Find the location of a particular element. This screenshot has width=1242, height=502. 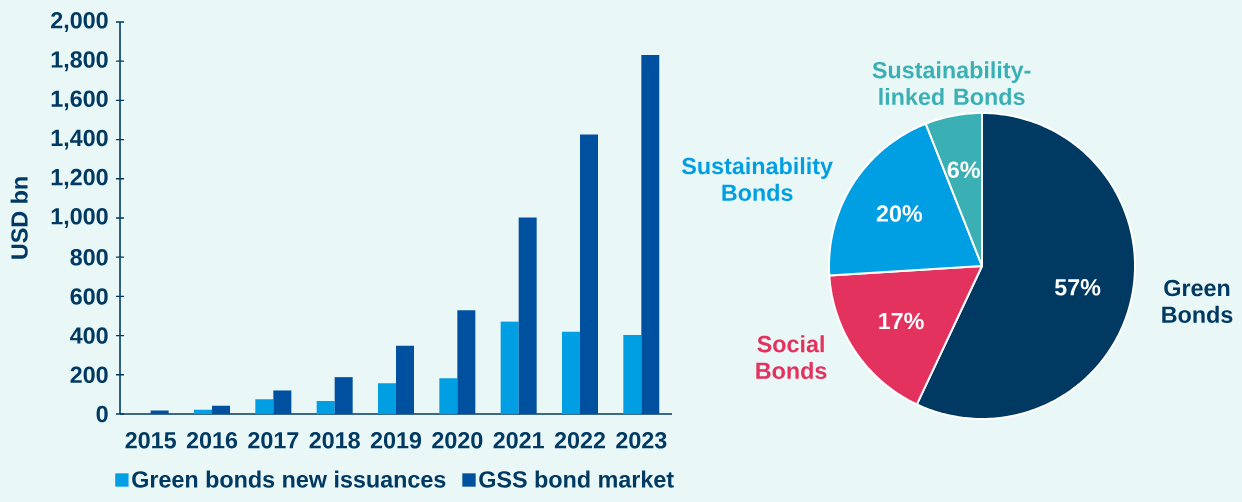

y-tick-label: 0 is located at coordinates (102, 414).